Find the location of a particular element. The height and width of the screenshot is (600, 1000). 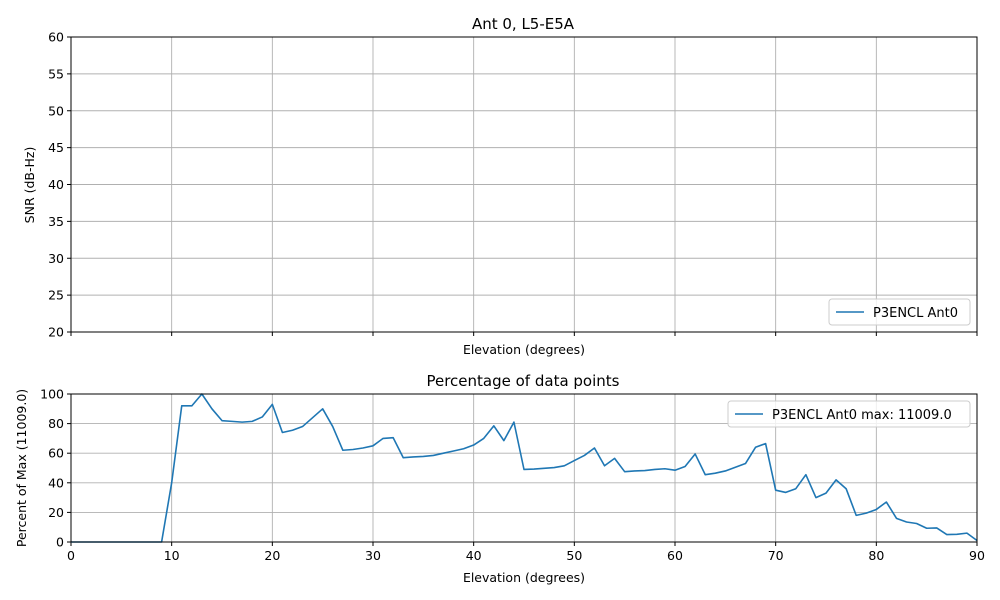

percentage-y-tick-label: 100 is located at coordinates (52, 394).